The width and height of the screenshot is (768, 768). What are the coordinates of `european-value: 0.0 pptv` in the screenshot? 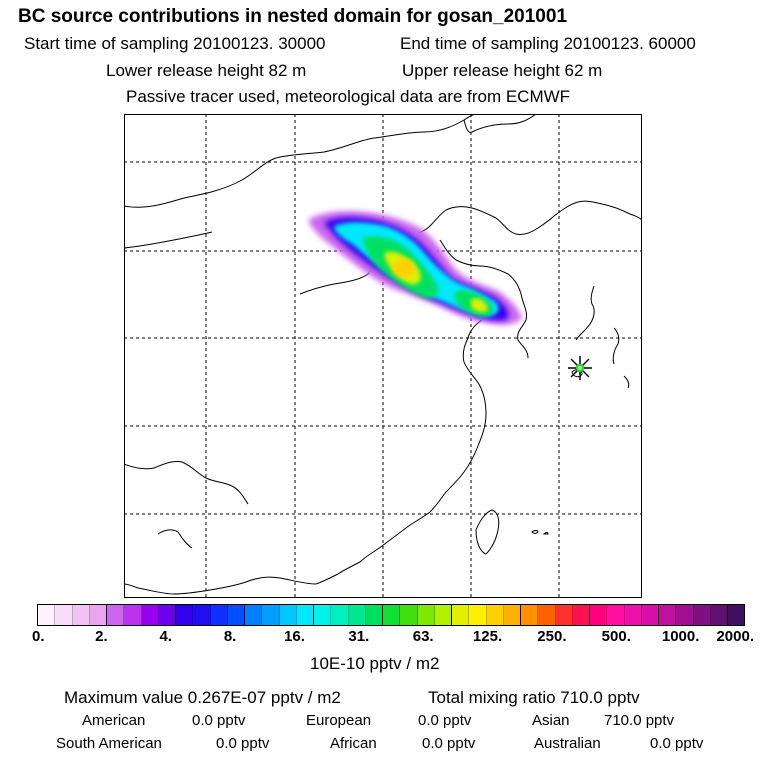 It's located at (445, 720).